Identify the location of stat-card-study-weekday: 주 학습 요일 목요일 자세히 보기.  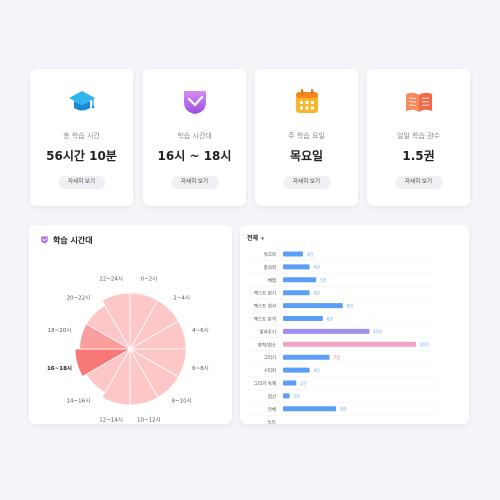
(306, 137).